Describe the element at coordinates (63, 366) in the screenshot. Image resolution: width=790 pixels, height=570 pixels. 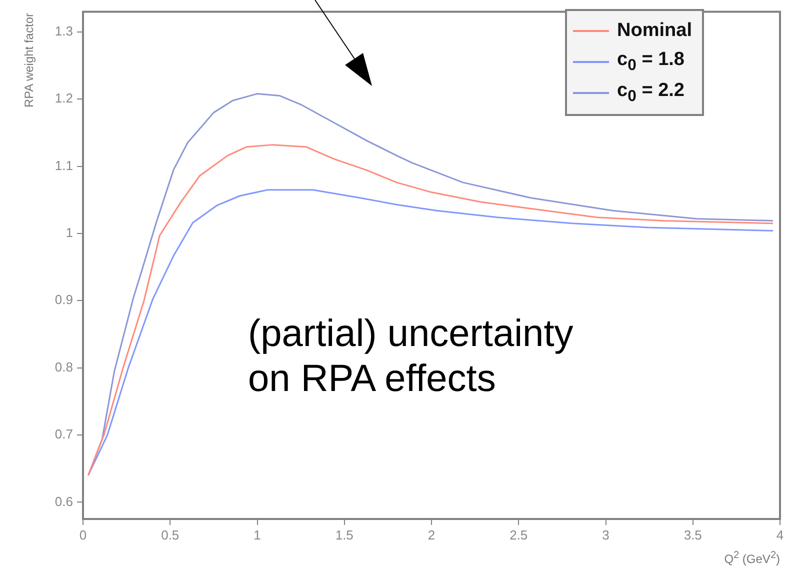
I see `y-tick-label: 0.8` at that location.